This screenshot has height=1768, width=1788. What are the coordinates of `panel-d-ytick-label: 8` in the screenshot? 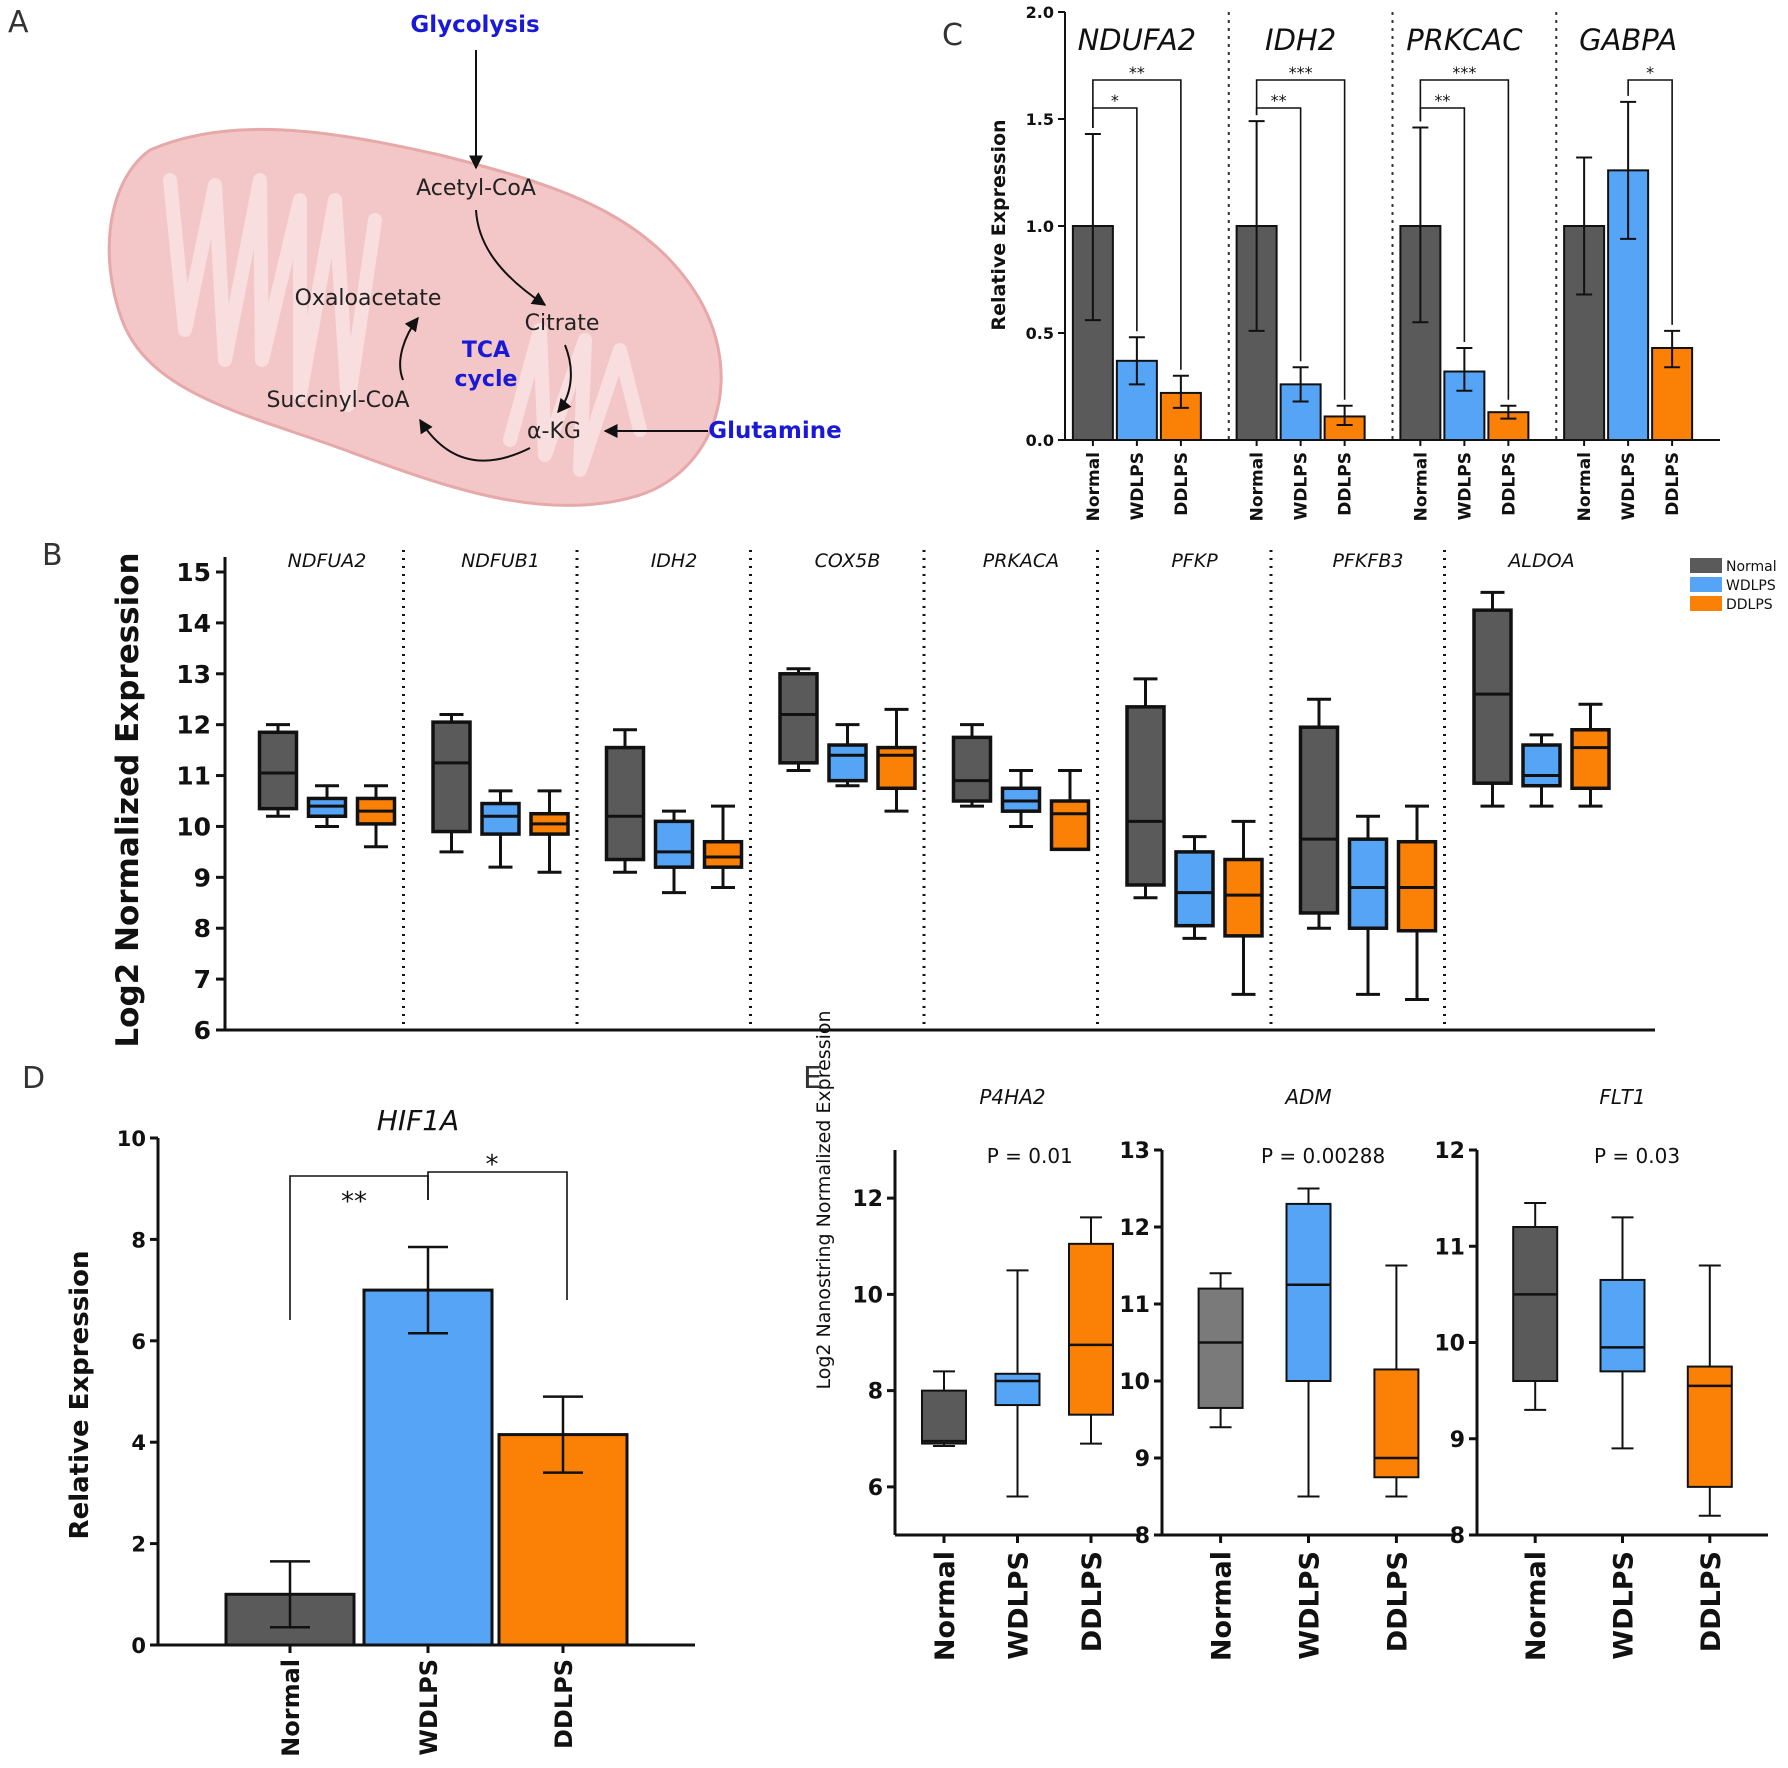 It's located at (138, 1240).